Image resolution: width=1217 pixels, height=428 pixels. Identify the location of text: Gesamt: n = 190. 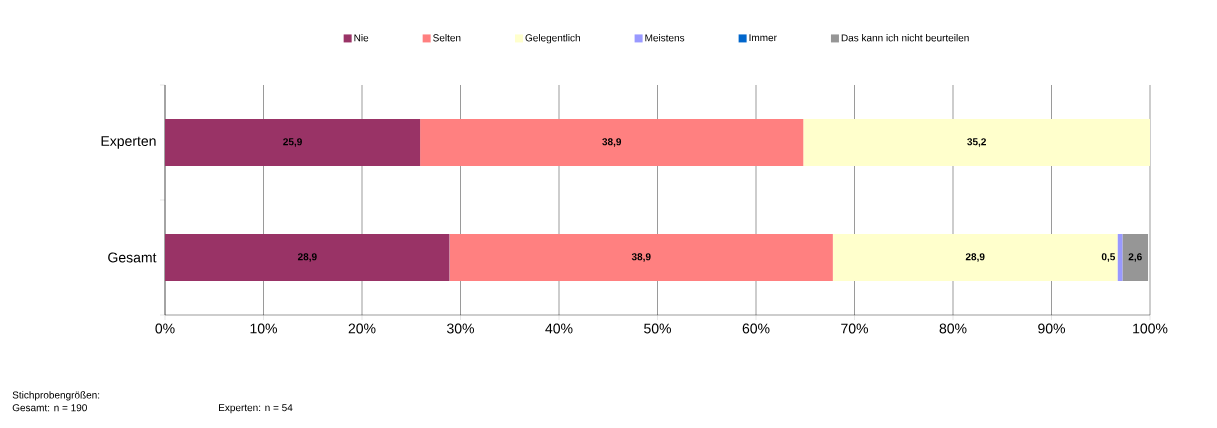
(49, 408).